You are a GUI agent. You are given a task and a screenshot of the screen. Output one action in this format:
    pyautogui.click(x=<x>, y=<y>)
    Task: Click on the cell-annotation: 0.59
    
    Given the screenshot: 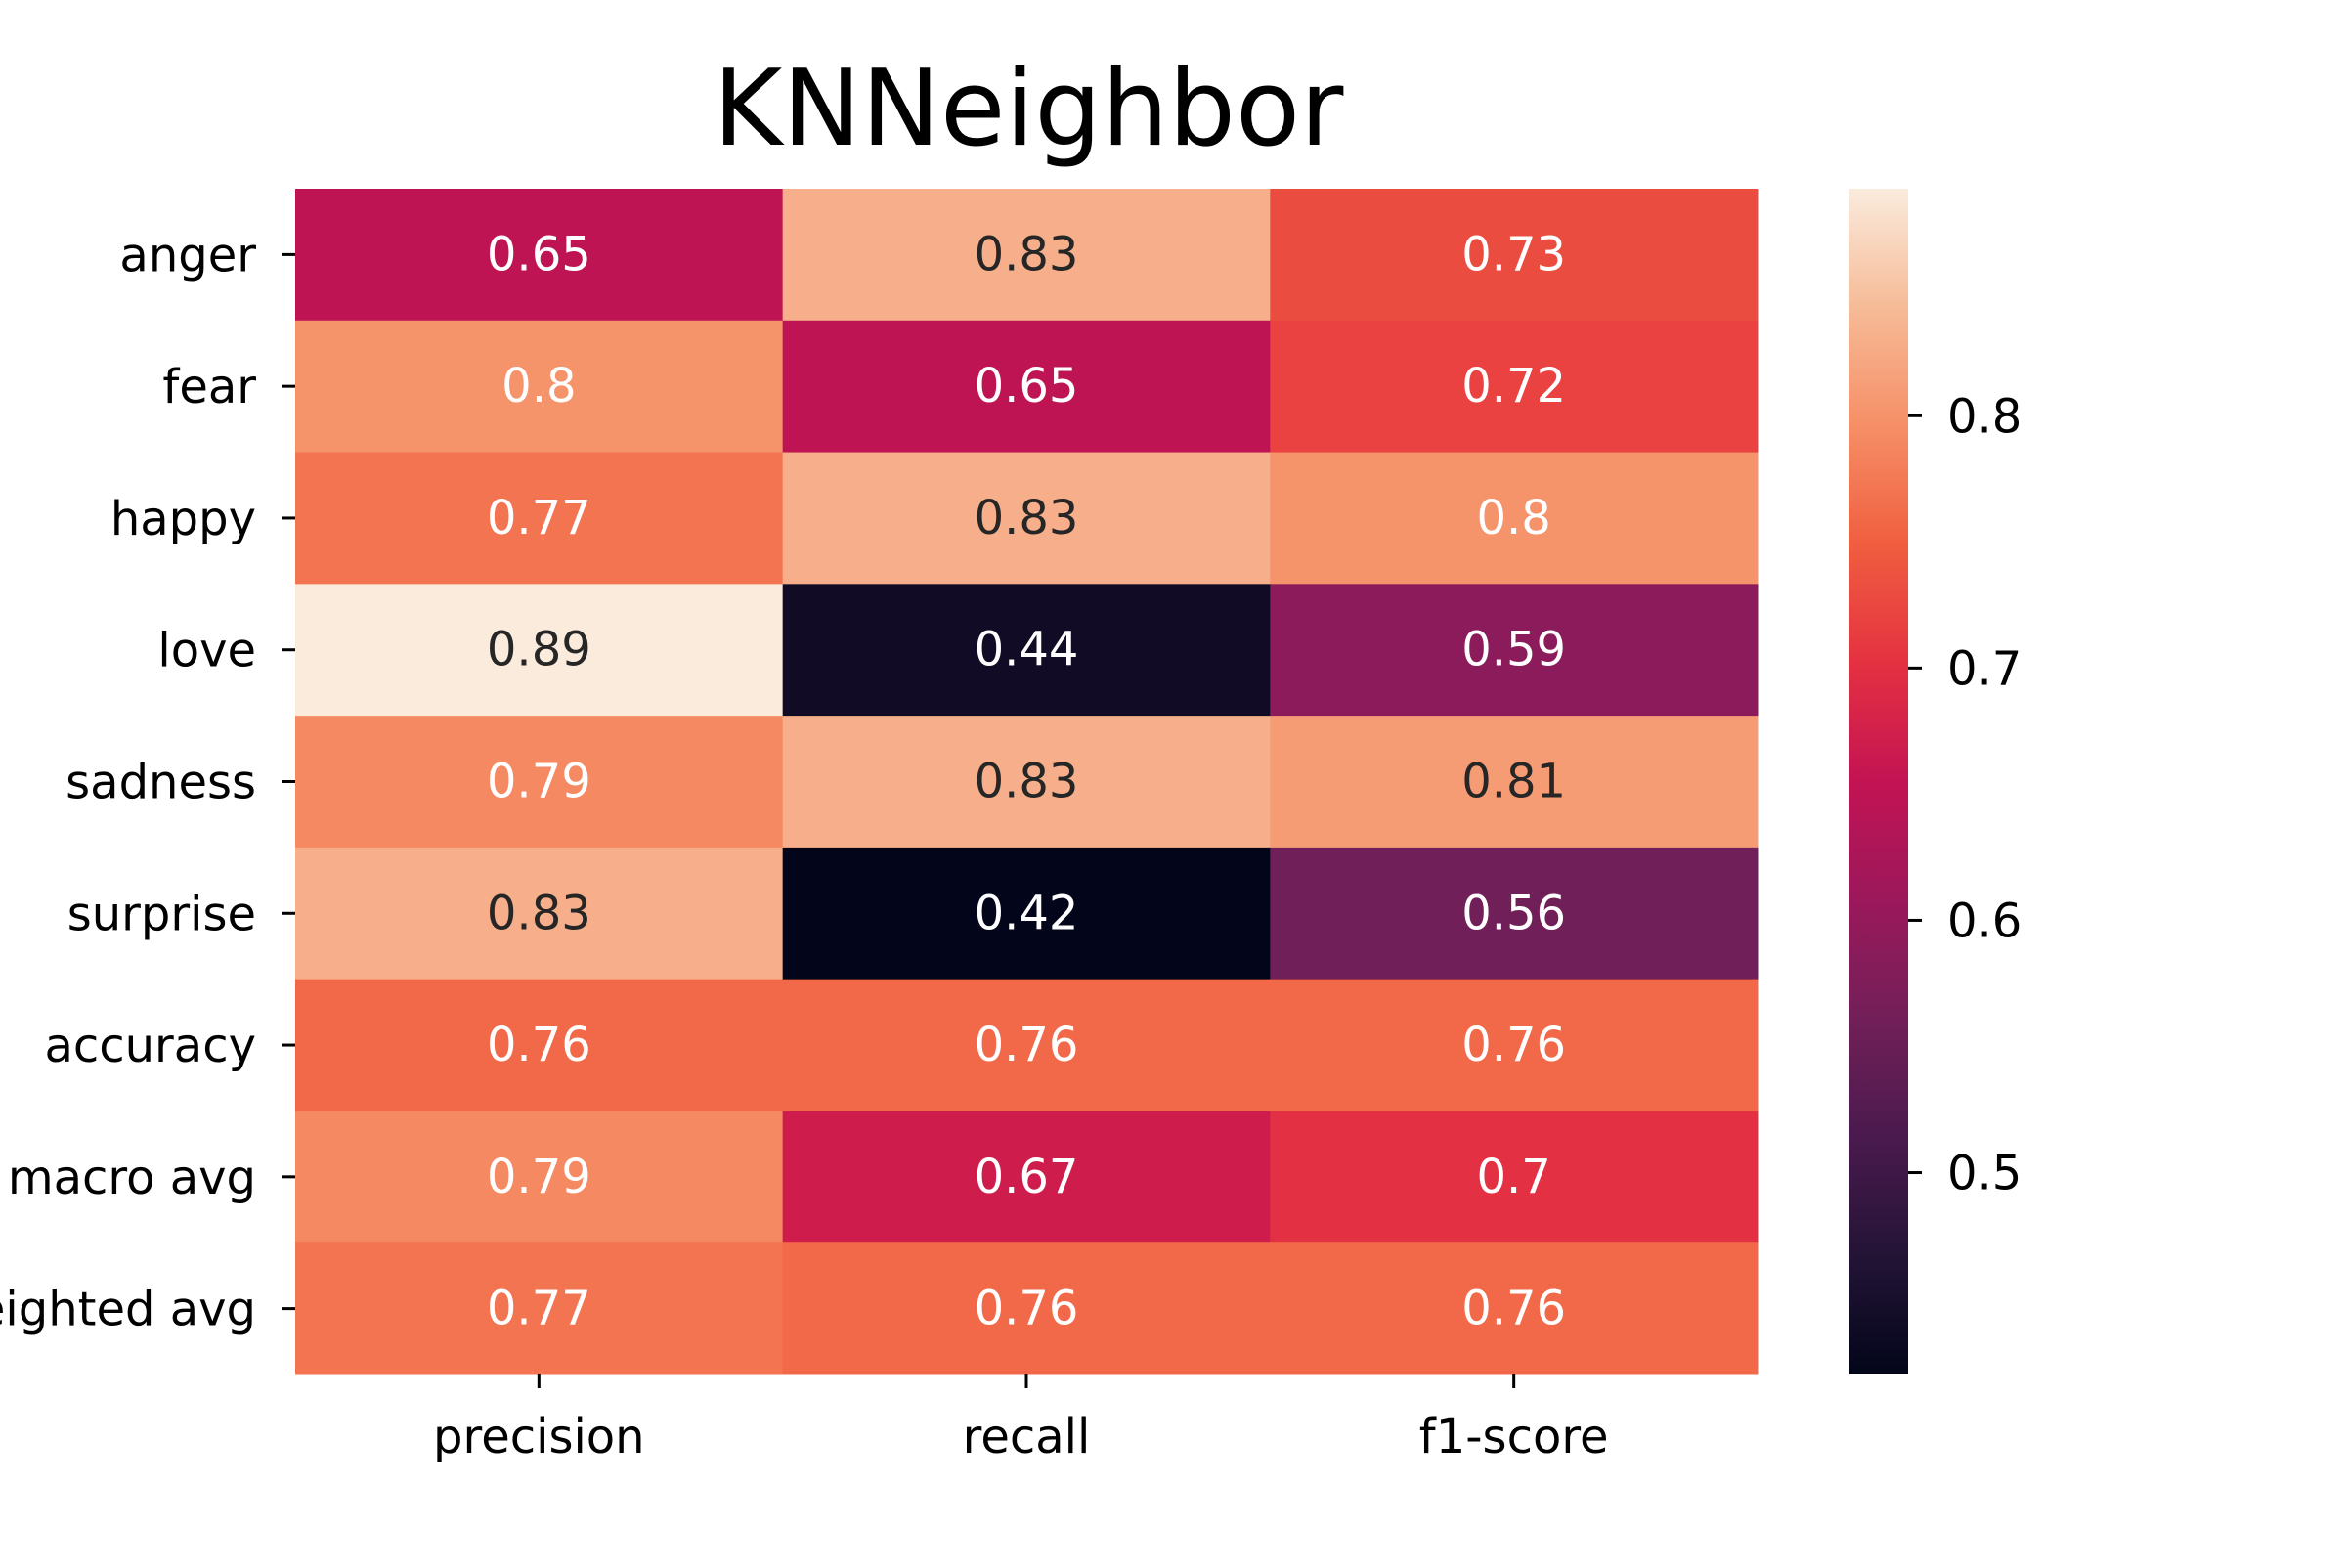 What is the action you would take?
    pyautogui.click(x=1514, y=650)
    